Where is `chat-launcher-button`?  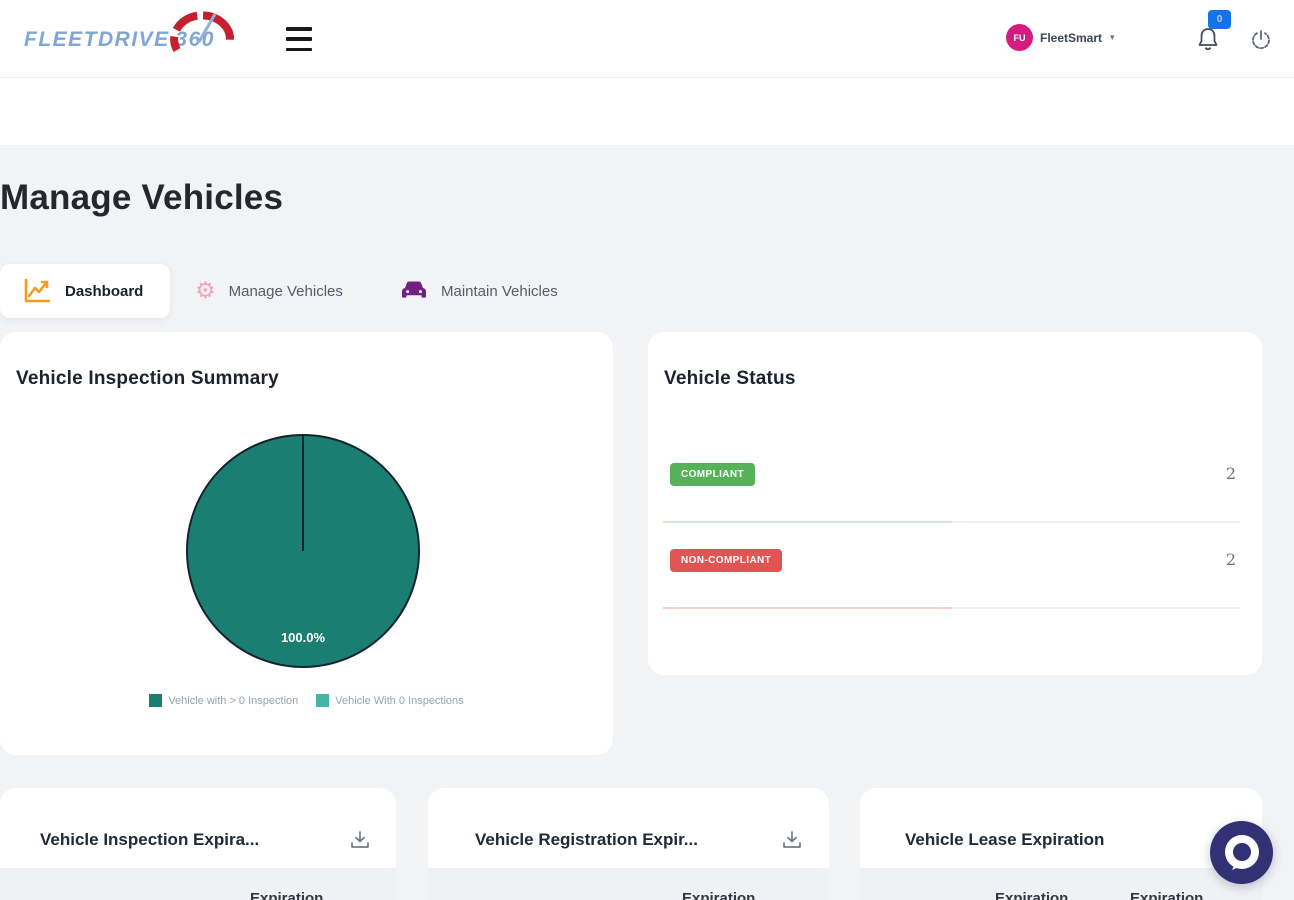
chat-launcher-button is located at coordinates (1241, 852).